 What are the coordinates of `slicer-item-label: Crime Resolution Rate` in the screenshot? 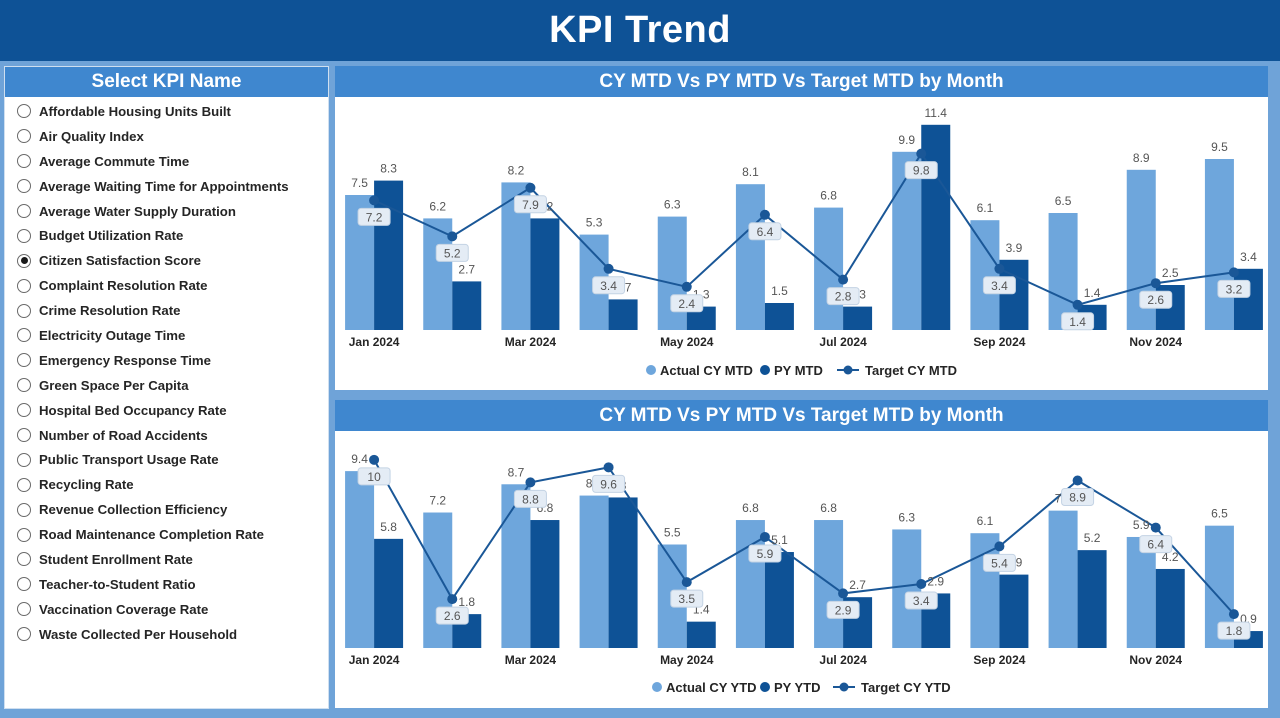 It's located at (110, 311).